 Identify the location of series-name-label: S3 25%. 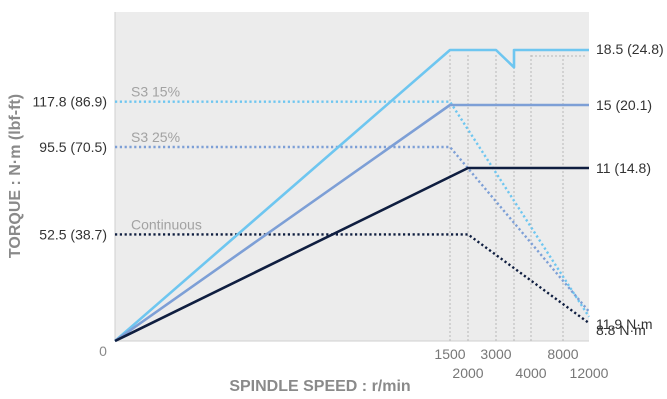
(155, 137).